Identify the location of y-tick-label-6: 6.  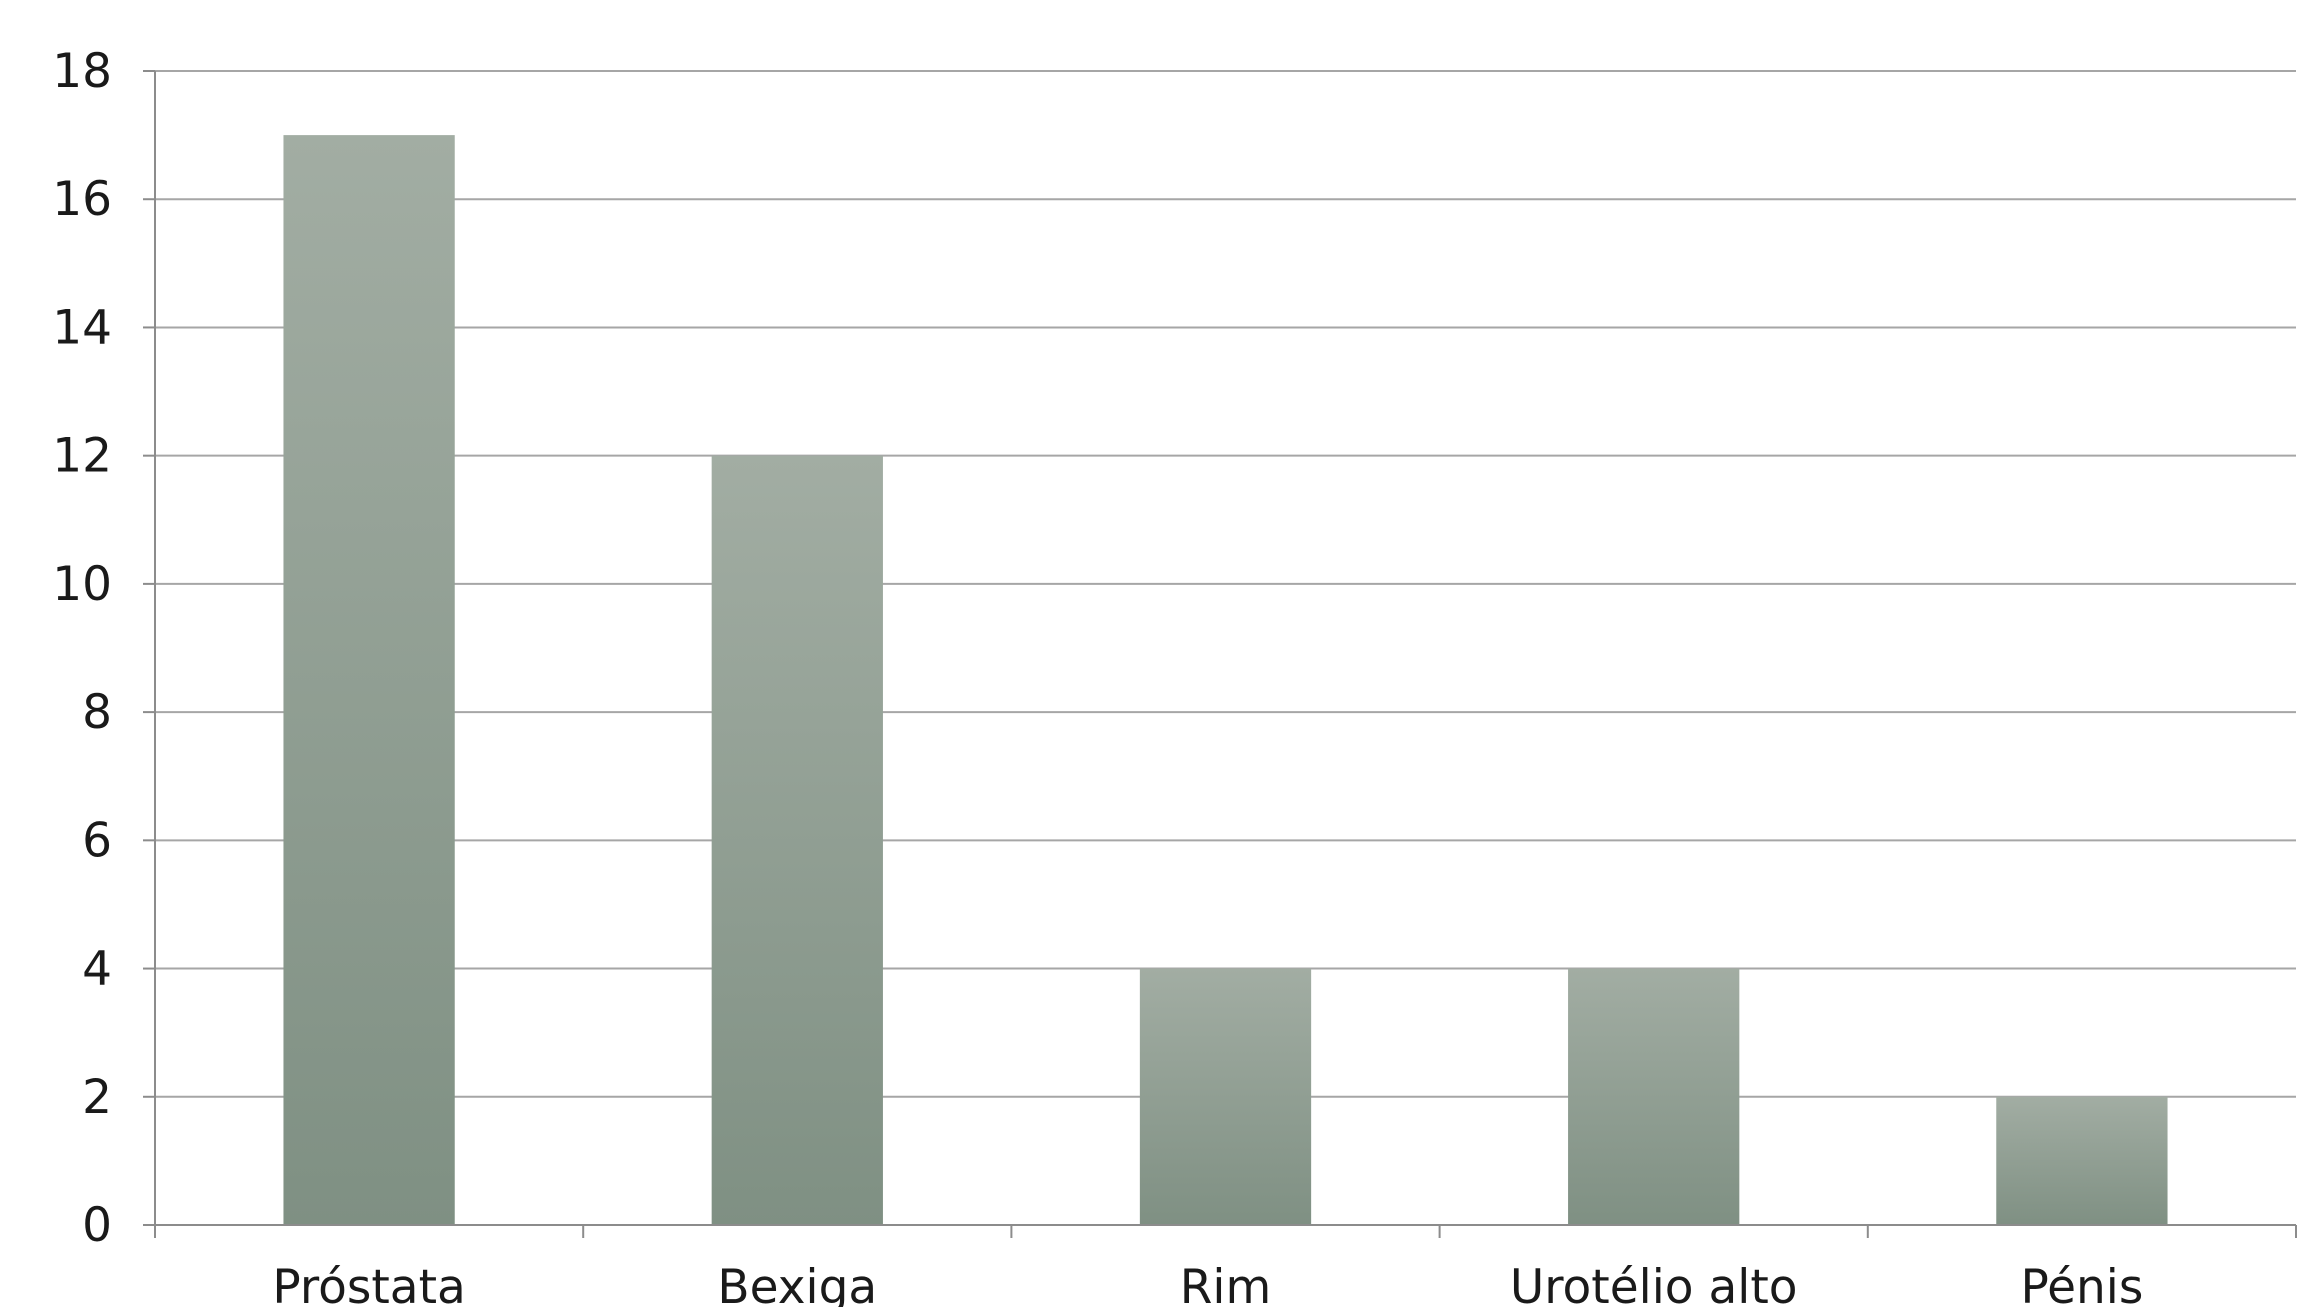
(97, 840).